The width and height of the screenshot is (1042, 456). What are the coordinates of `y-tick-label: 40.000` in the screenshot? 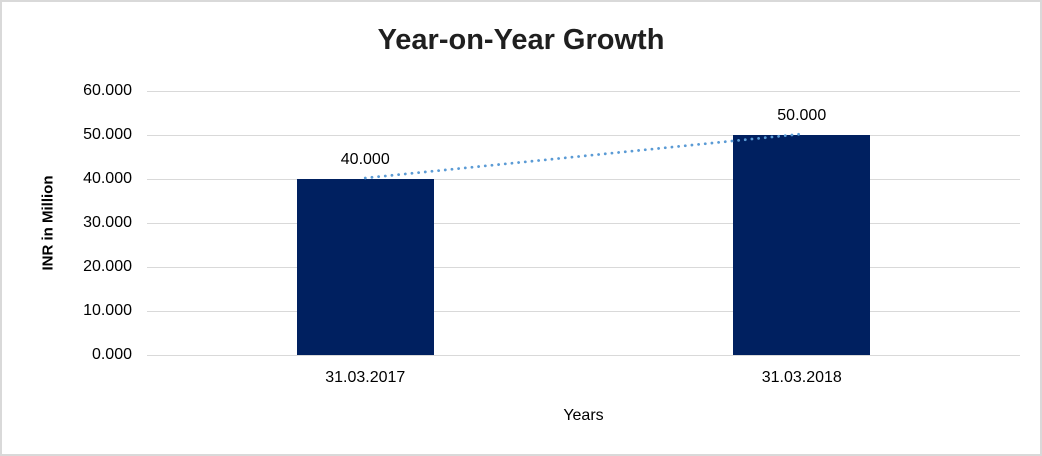 It's located at (107, 178).